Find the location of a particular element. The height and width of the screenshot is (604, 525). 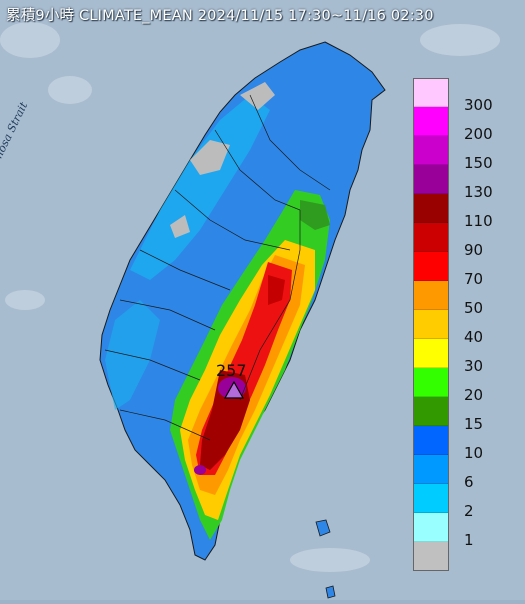

legend-label: 1 is located at coordinates (469, 540).